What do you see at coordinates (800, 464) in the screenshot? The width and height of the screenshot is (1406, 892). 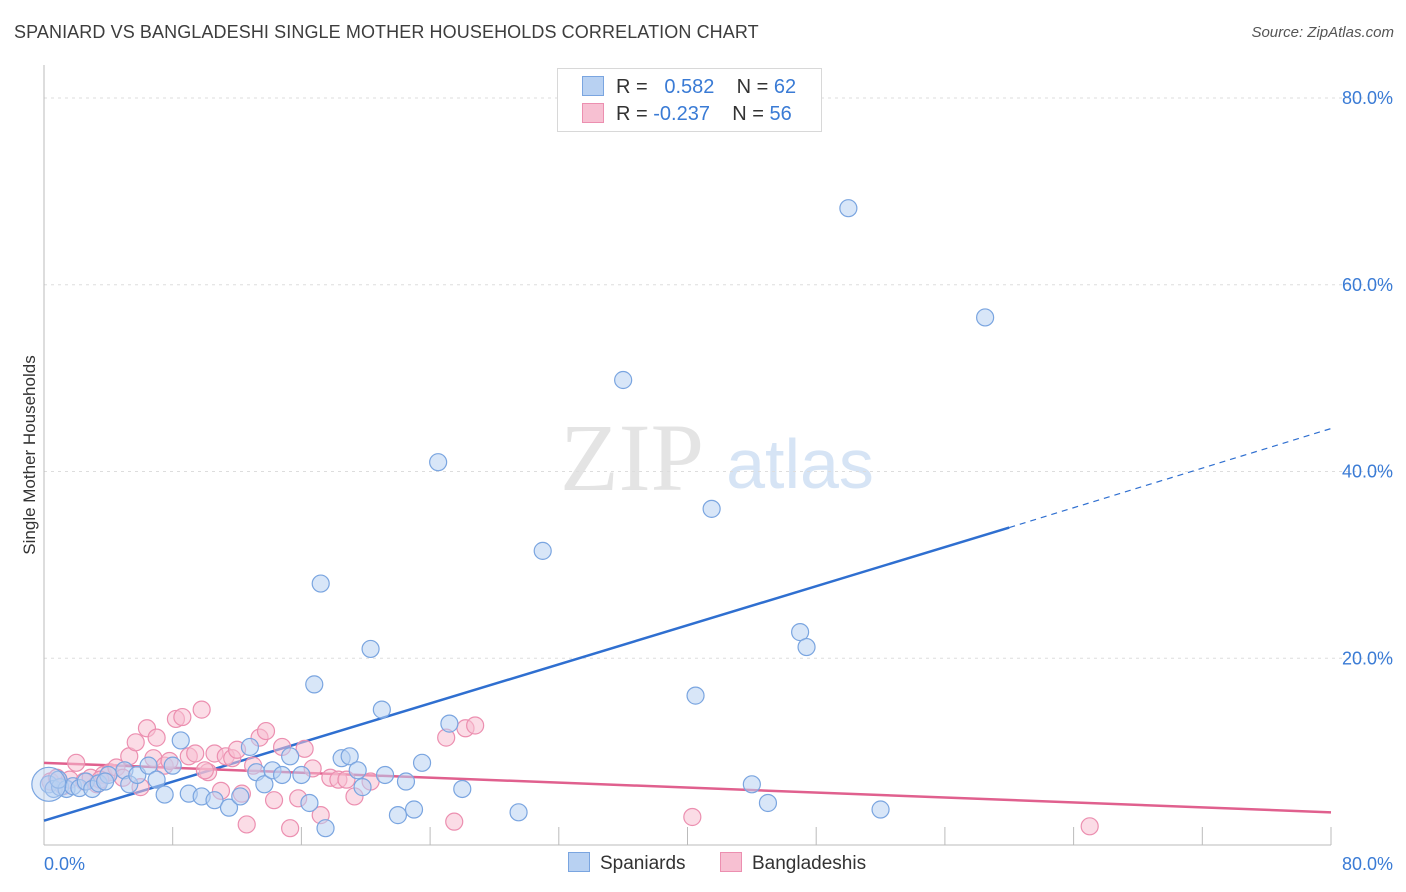 I see `watermark-atlas: atlas` at bounding box center [800, 464].